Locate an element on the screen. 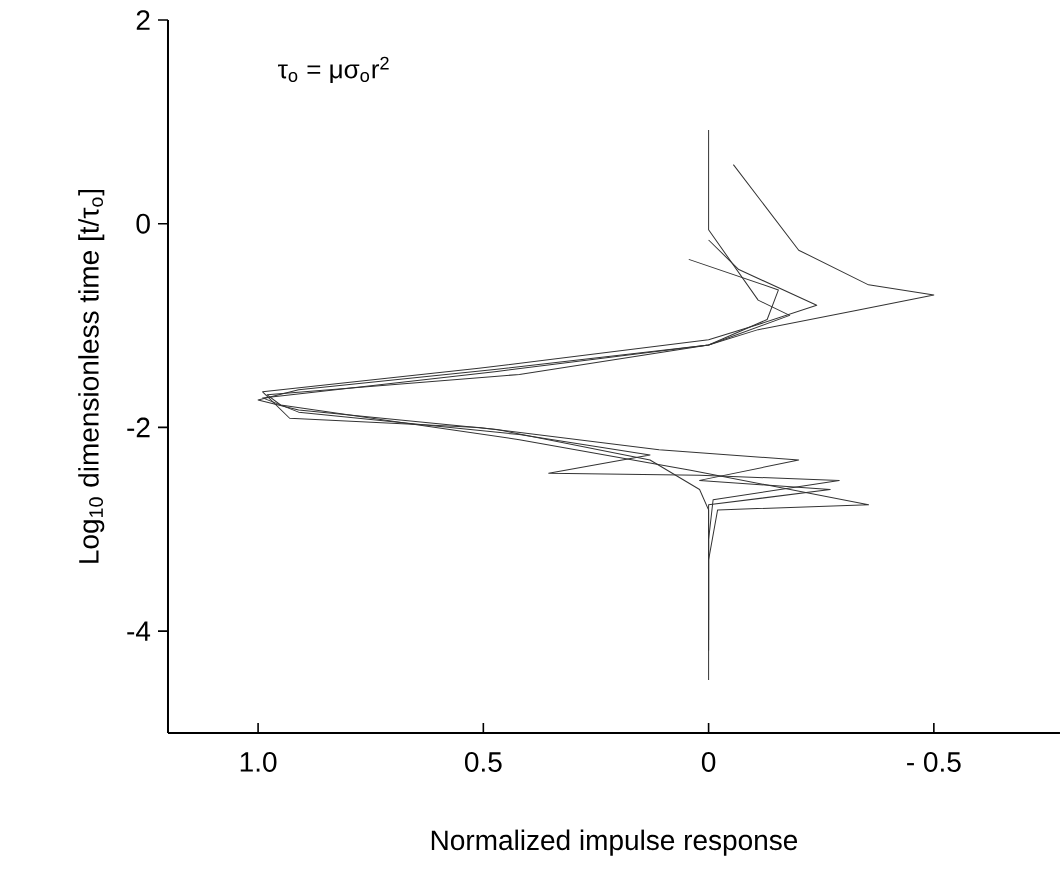 The width and height of the screenshot is (1060, 893). y-tick-label: -2 is located at coordinates (138, 427).